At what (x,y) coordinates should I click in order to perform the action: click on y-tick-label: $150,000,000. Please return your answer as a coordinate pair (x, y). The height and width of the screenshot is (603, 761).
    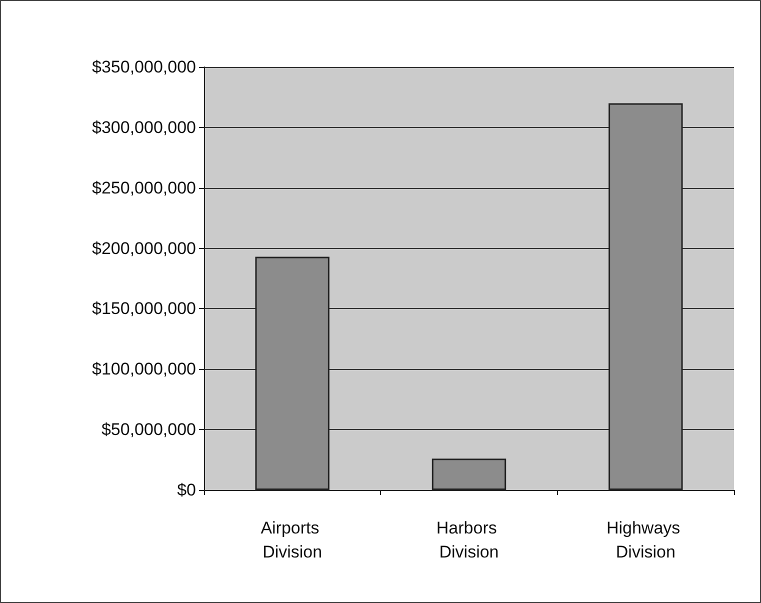
    Looking at the image, I should click on (144, 308).